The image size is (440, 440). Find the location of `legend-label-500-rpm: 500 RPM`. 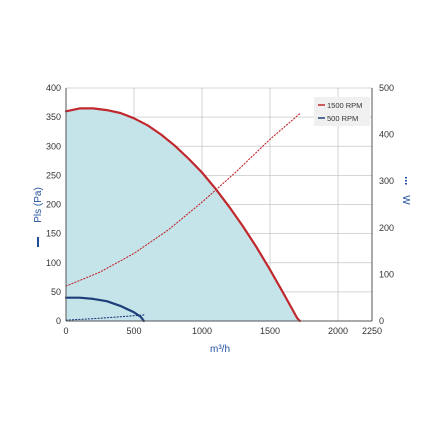

legend-label-500-rpm: 500 RPM is located at coordinates (342, 118).